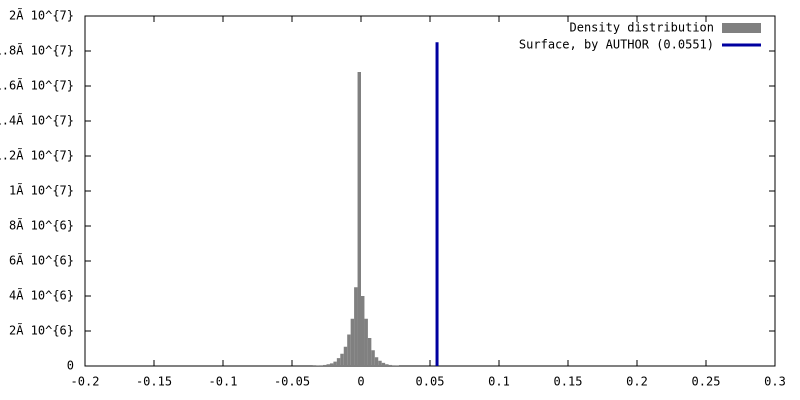 The width and height of the screenshot is (800, 400). What do you see at coordinates (430, 382) in the screenshot?
I see `x-tick-label: 0.05` at bounding box center [430, 382].